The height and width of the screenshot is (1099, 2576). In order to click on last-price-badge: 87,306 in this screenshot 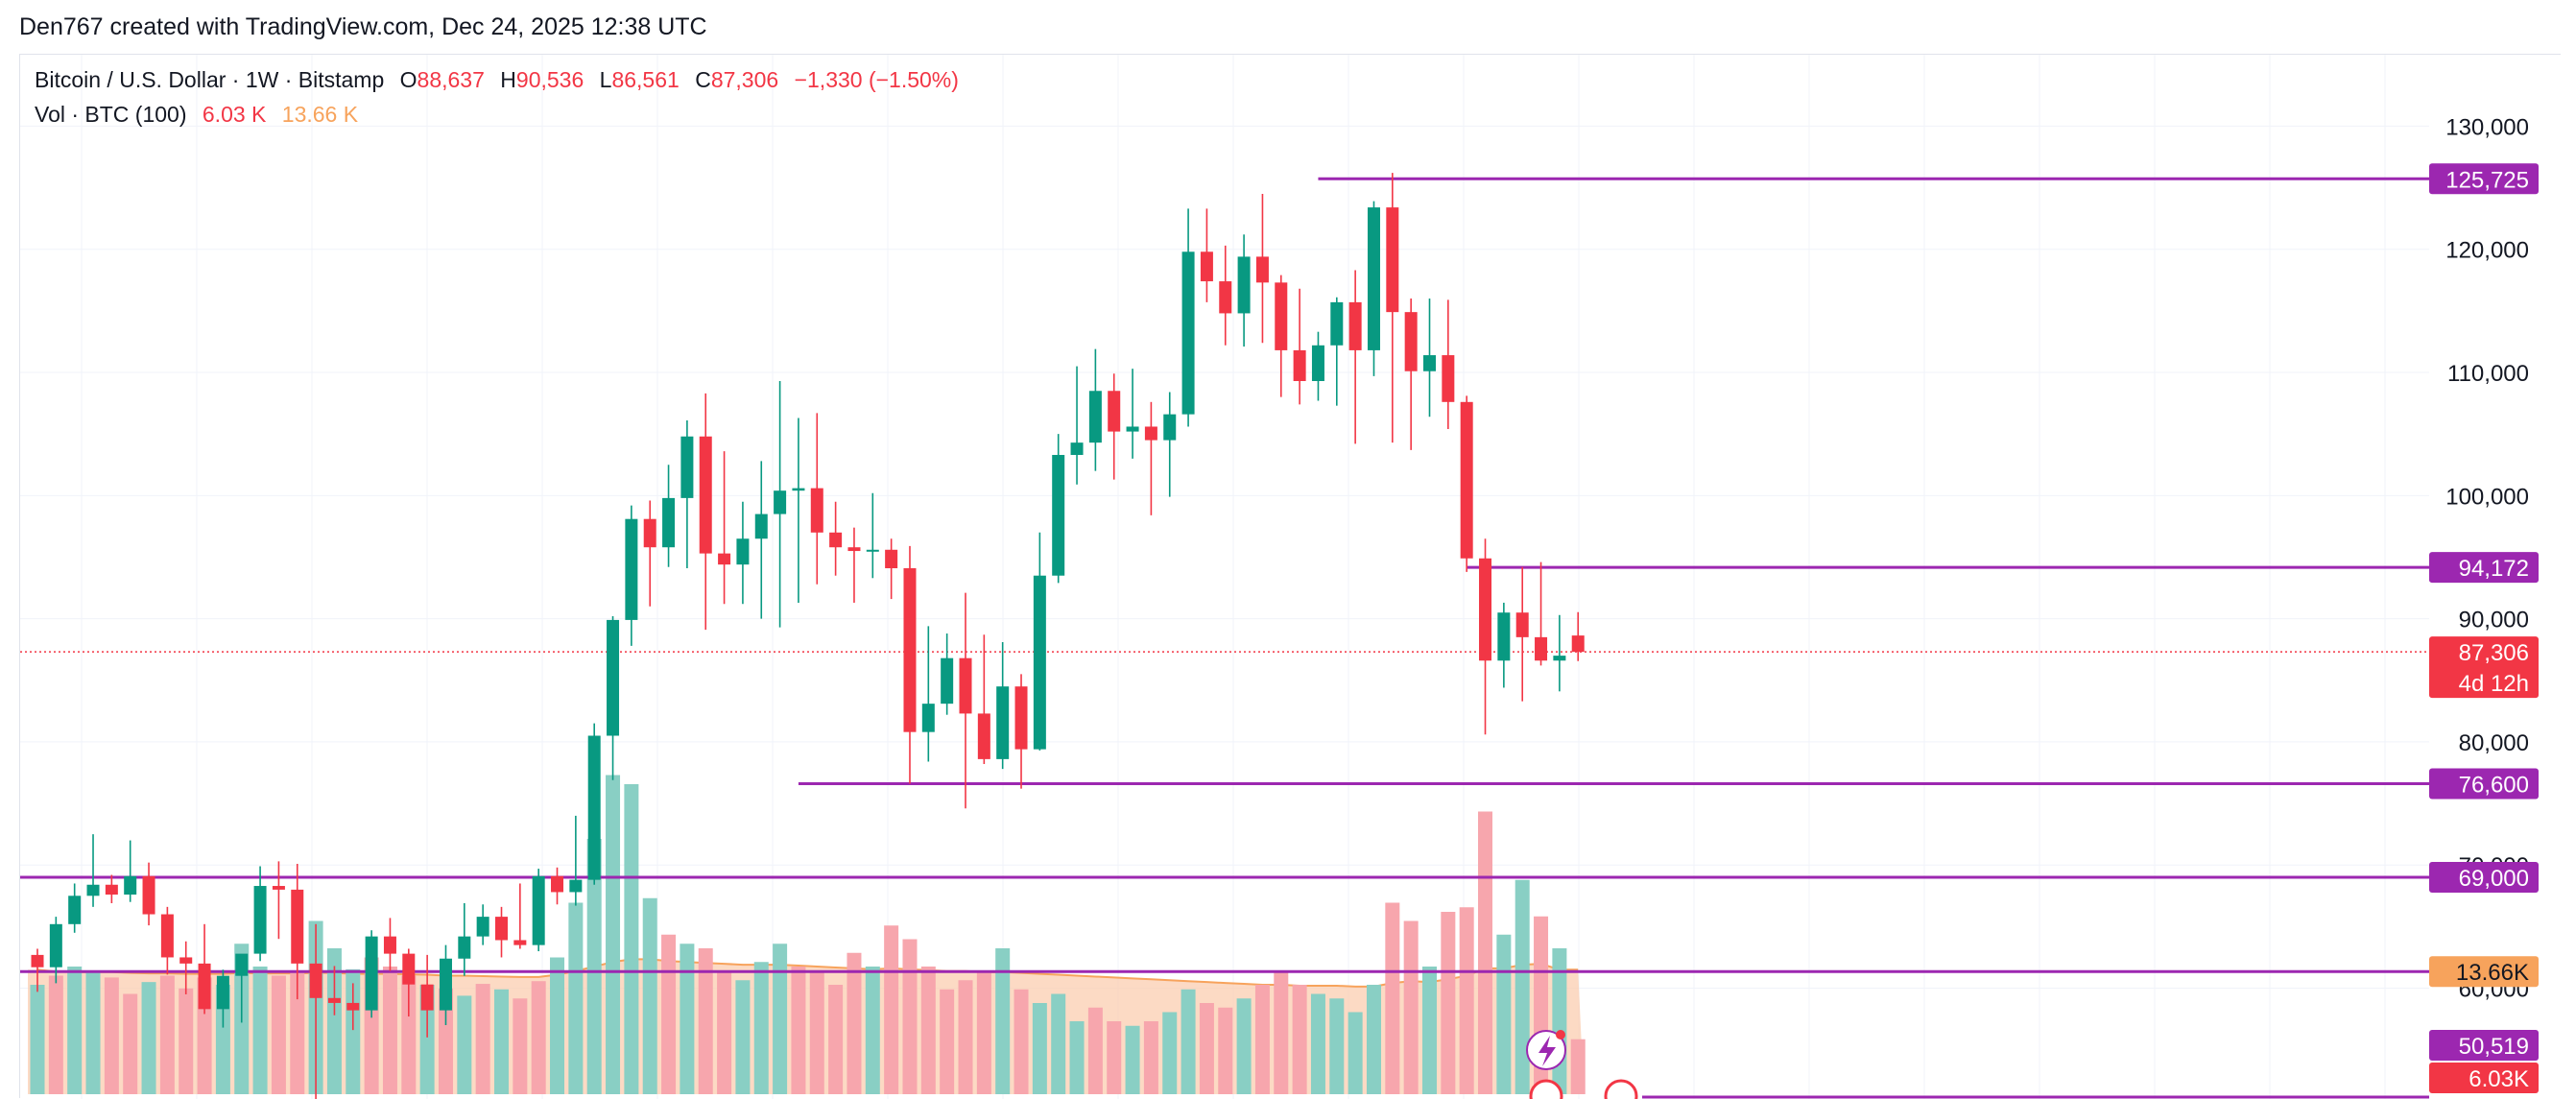, I will do `click(2494, 653)`.